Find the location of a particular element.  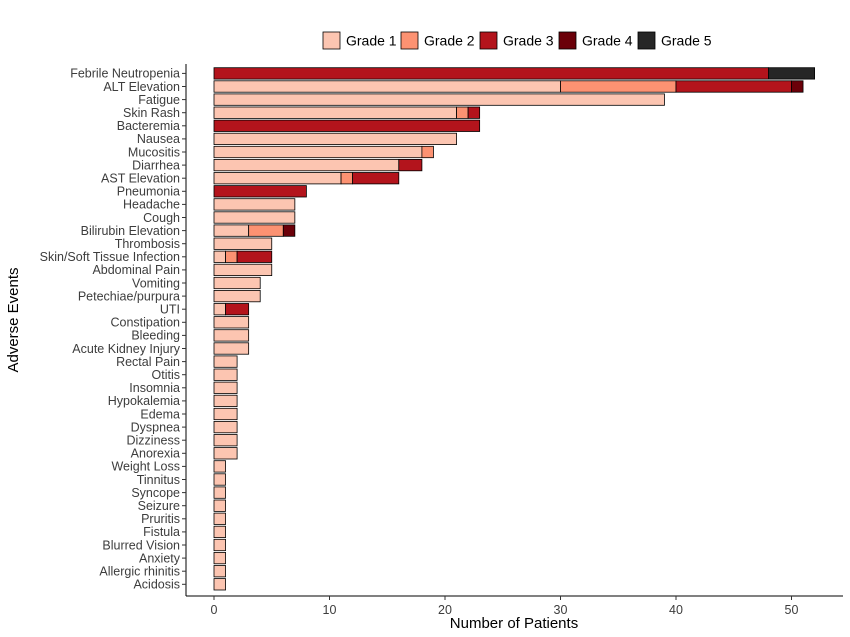

y-tick-label: Seizure is located at coordinates (159, 506).